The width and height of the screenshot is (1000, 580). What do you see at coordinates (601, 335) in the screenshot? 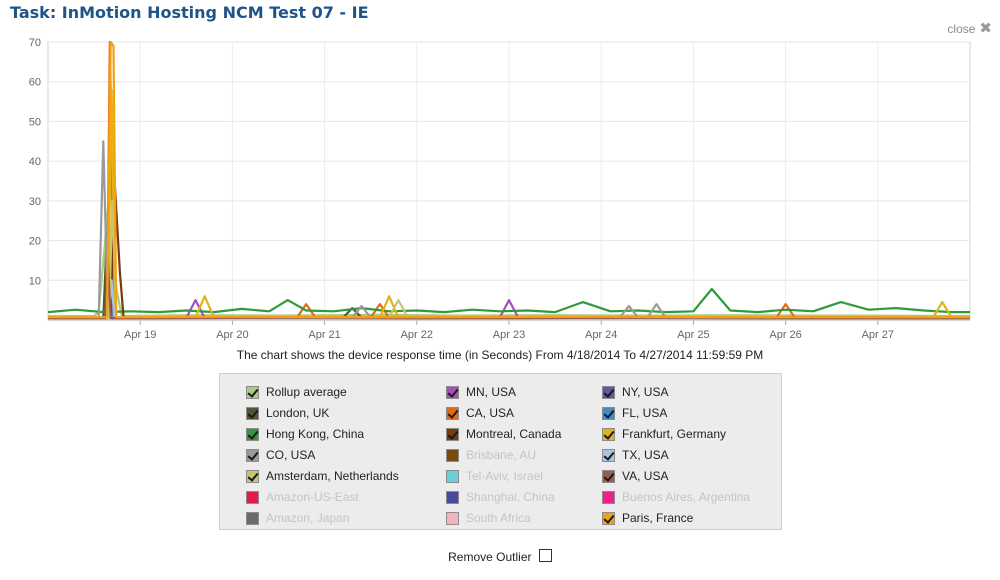
I see `x-tick-label: Apr 24` at bounding box center [601, 335].